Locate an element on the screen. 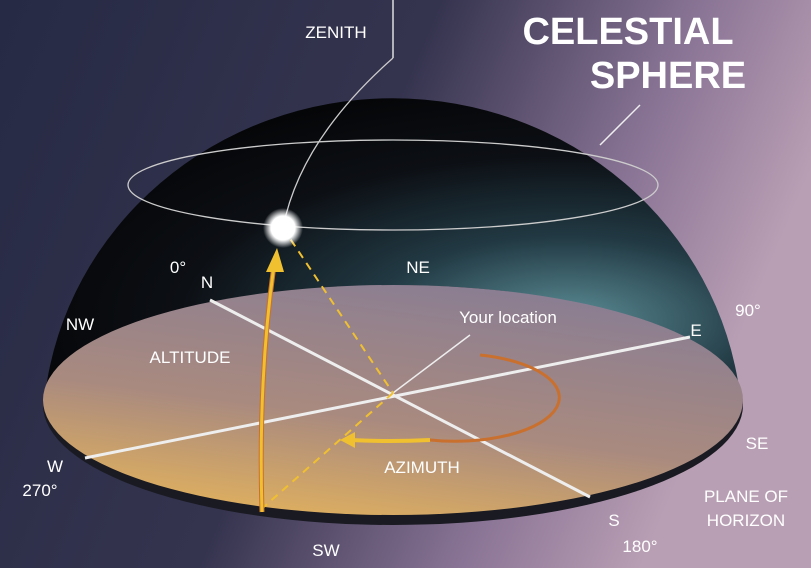 The width and height of the screenshot is (811, 573). label: ZENITH is located at coordinates (335, 32).